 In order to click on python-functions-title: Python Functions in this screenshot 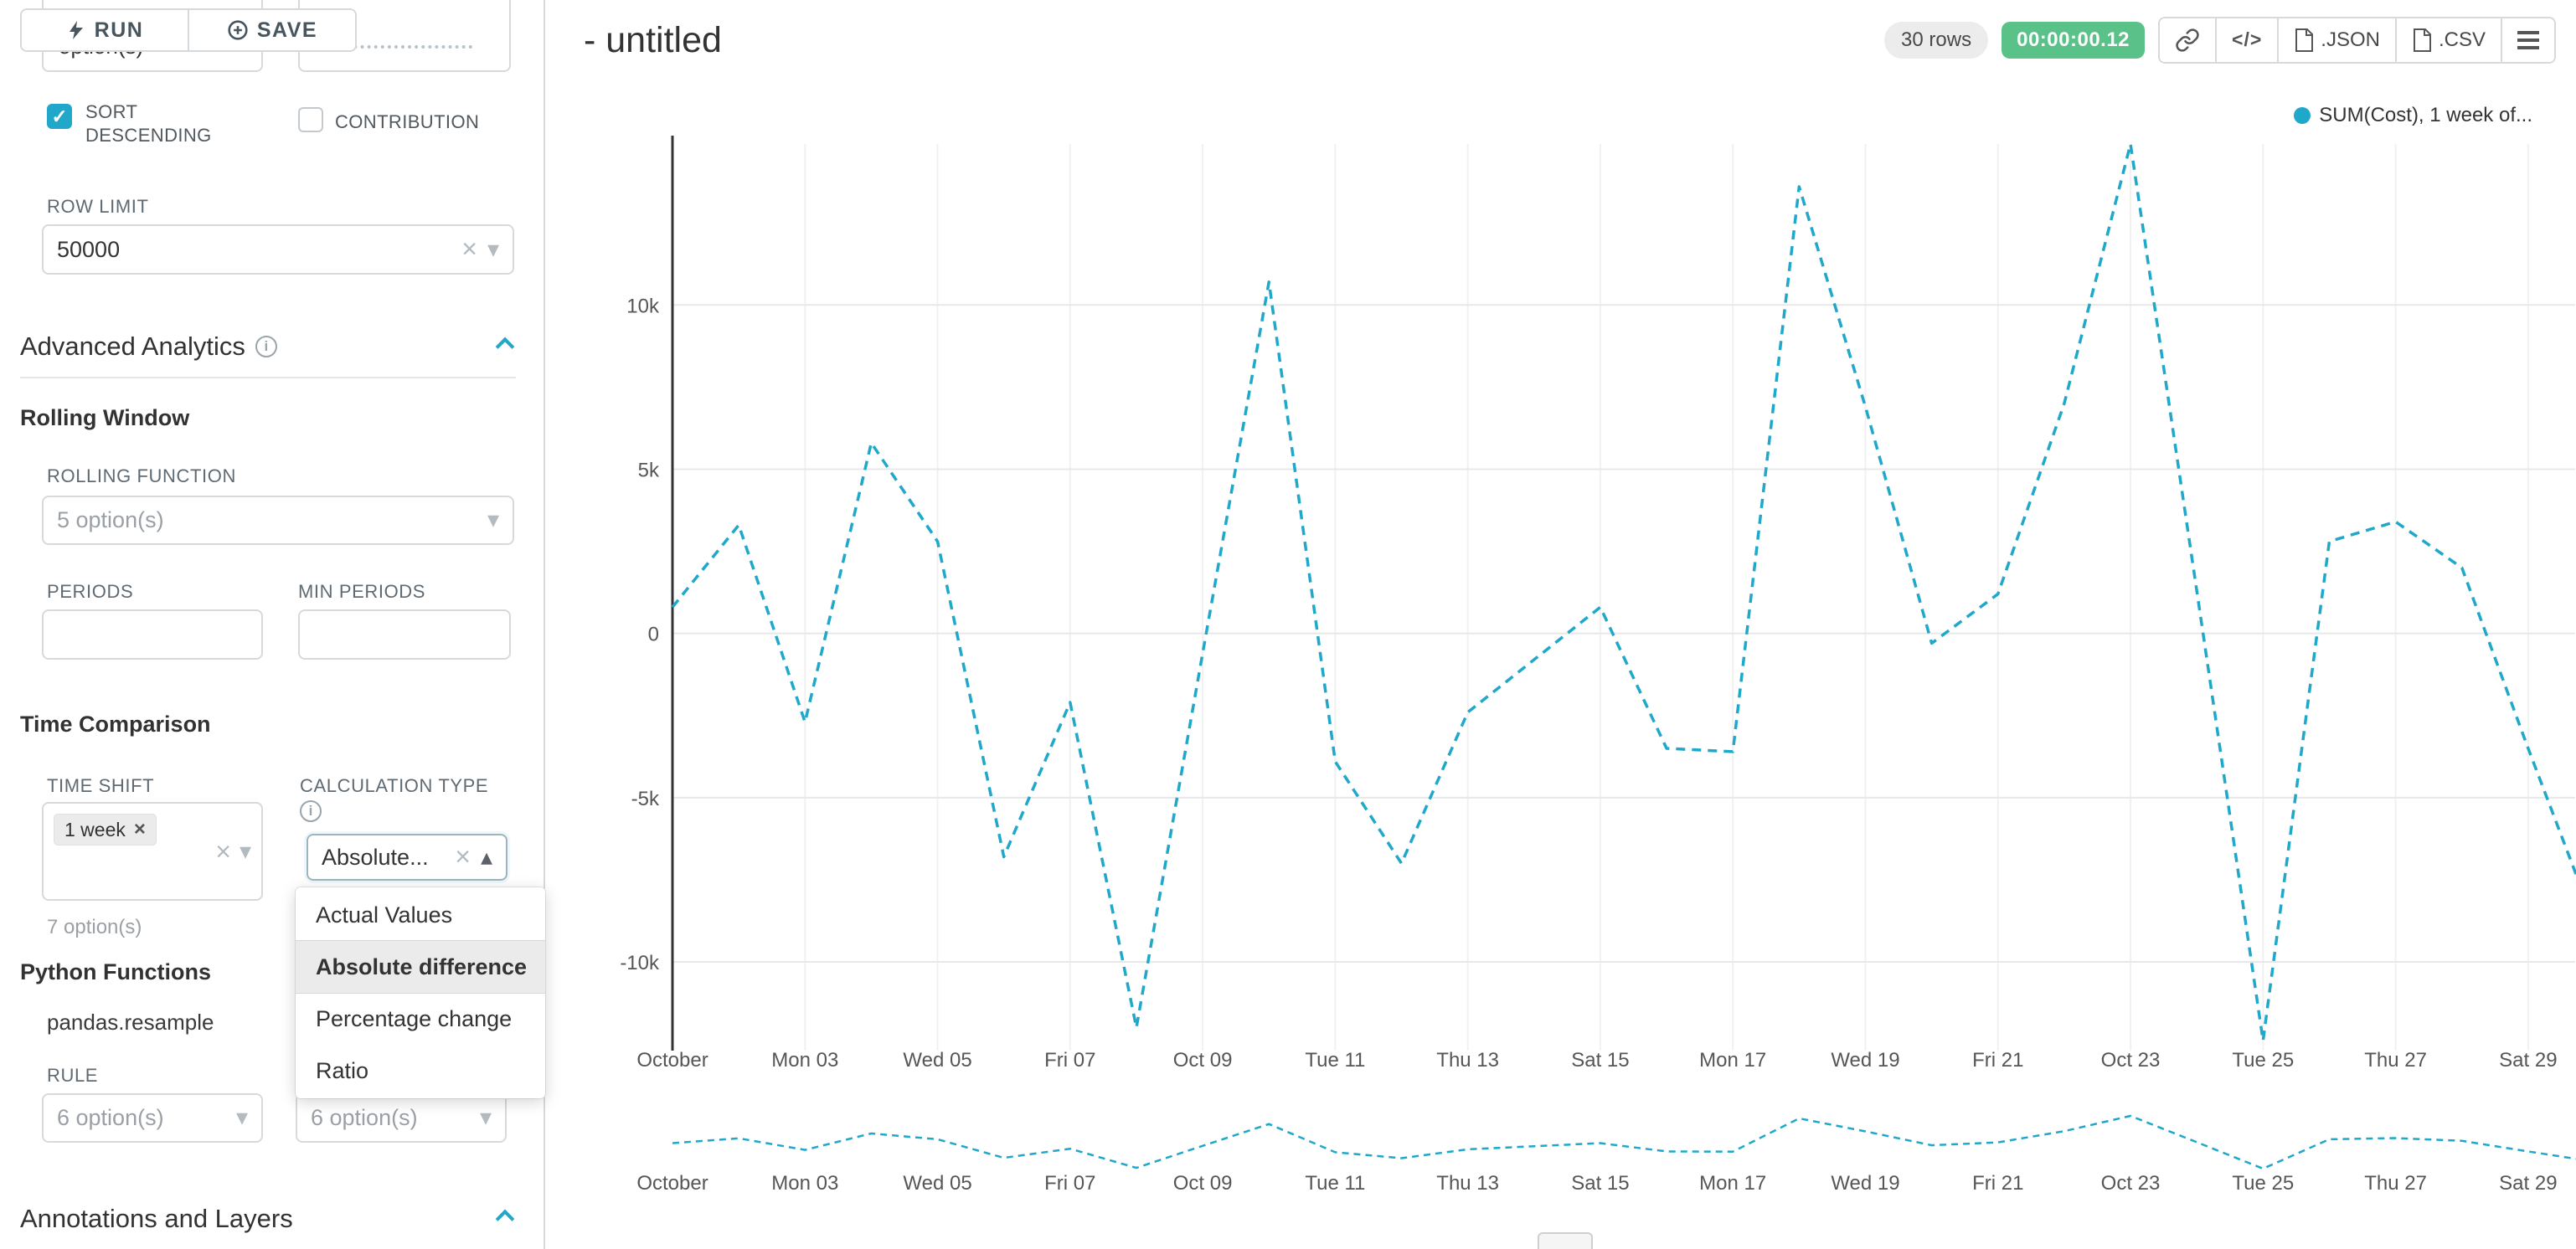, I will do `click(115, 971)`.